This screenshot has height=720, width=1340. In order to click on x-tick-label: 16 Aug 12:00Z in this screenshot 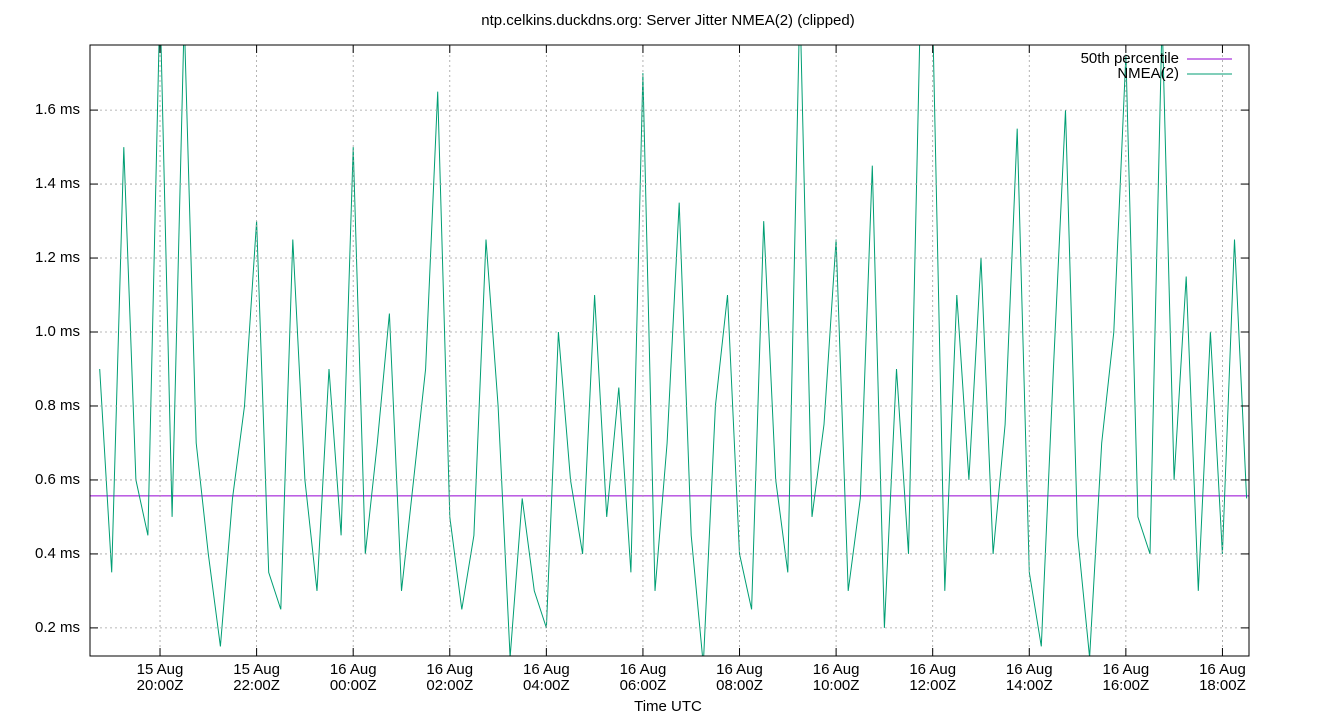, I will do `click(933, 677)`.